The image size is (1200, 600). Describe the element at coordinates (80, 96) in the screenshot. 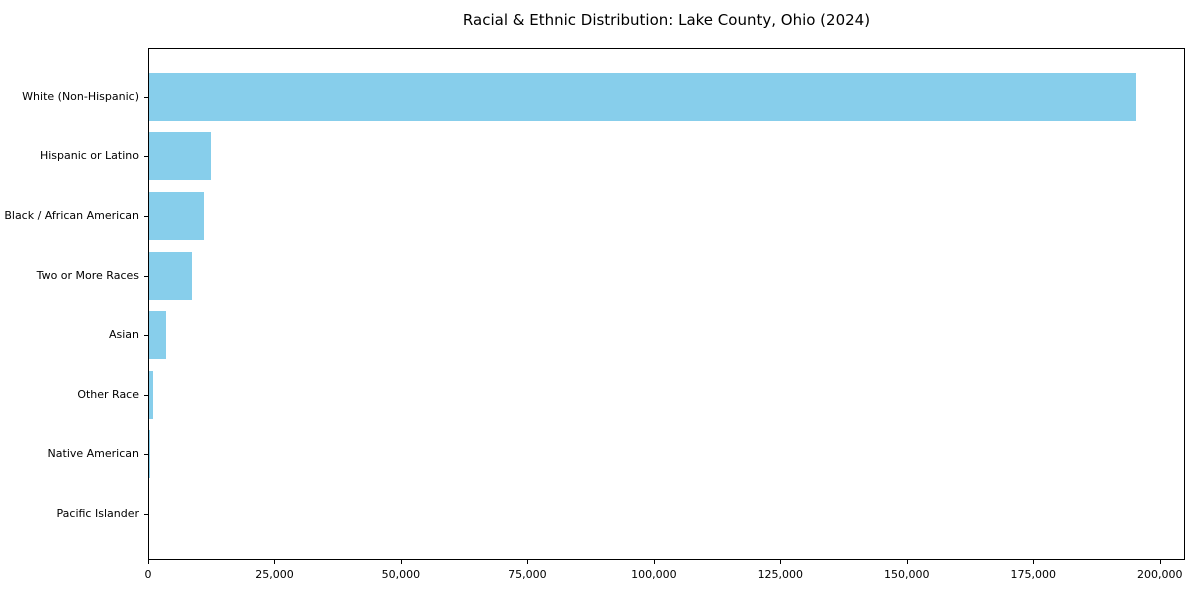

I see `y-tick-label: White (Non-Hispanic)` at that location.